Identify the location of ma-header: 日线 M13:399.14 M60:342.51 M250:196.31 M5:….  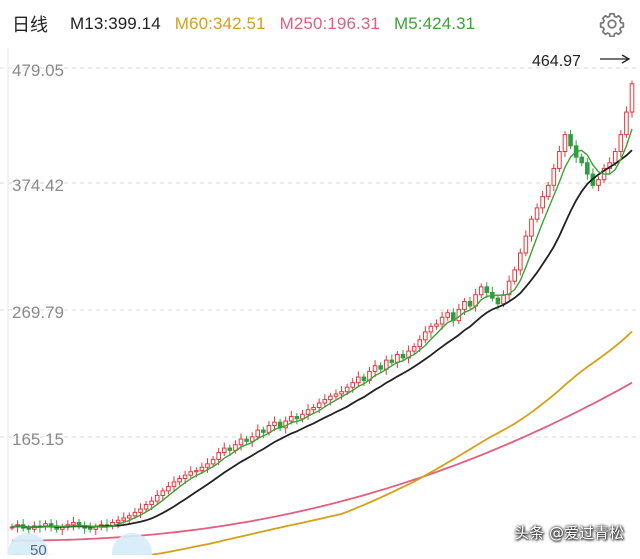
(320, 24).